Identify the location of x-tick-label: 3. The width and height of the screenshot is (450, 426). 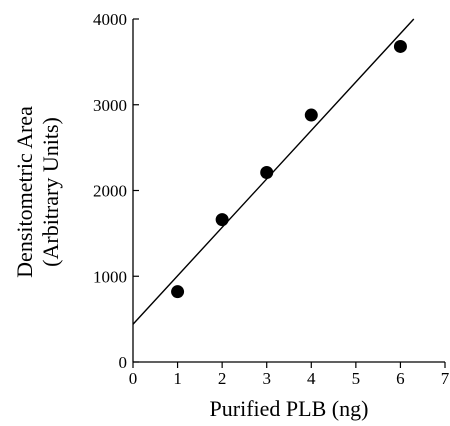
(266, 378).